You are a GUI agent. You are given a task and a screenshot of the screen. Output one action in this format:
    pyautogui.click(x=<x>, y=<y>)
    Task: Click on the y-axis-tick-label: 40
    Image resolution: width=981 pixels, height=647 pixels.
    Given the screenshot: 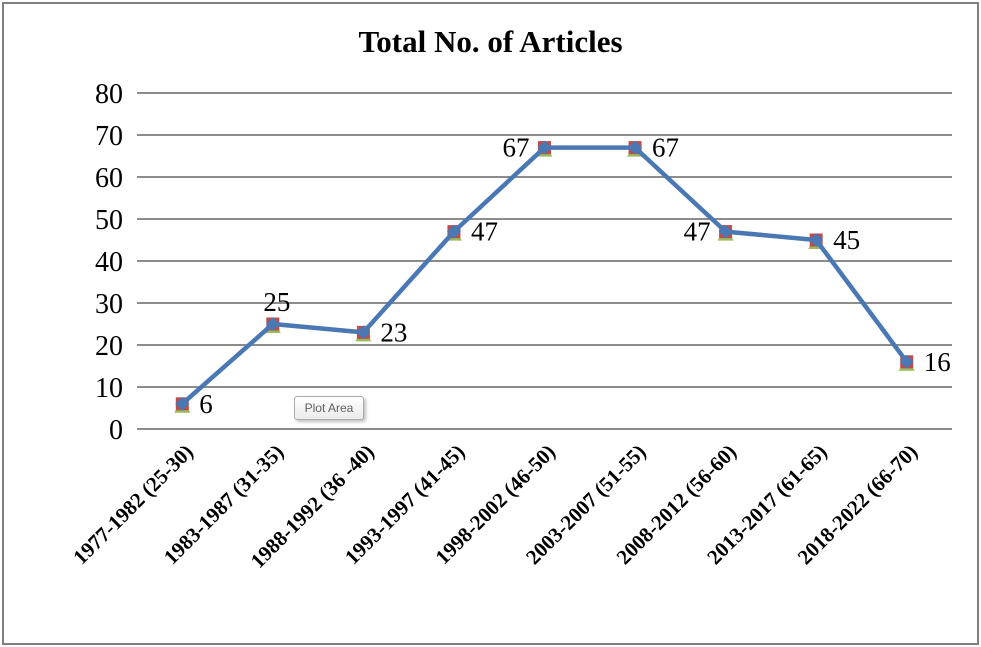 What is the action you would take?
    pyautogui.click(x=109, y=262)
    